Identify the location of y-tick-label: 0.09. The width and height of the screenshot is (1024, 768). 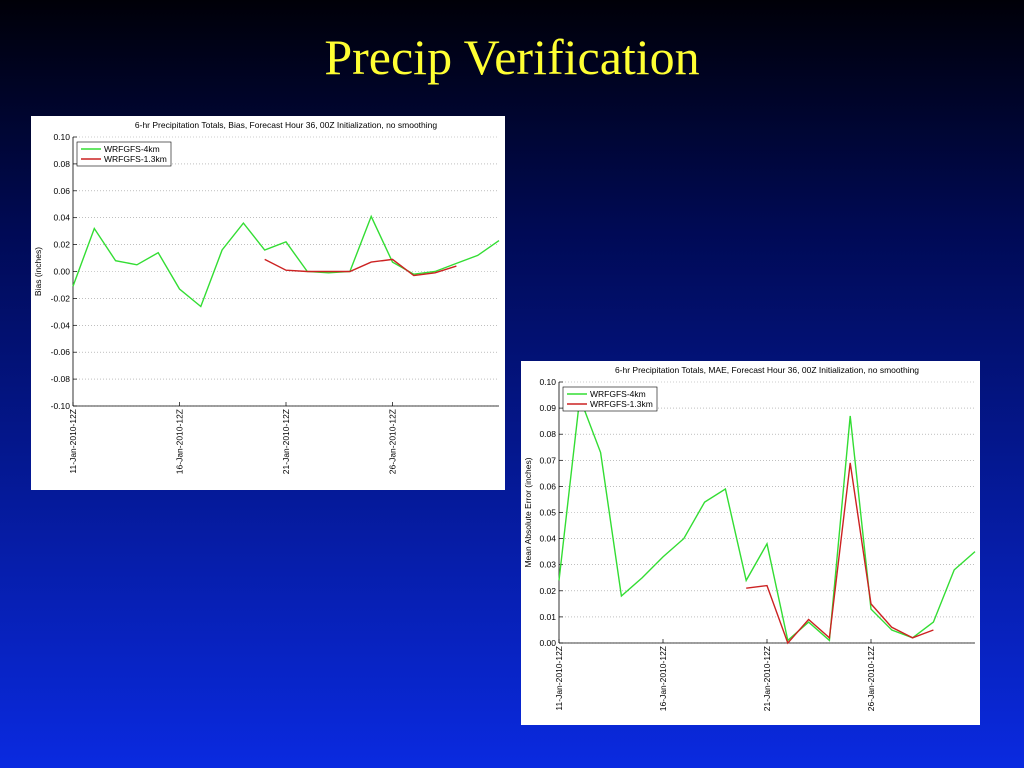
(547, 408).